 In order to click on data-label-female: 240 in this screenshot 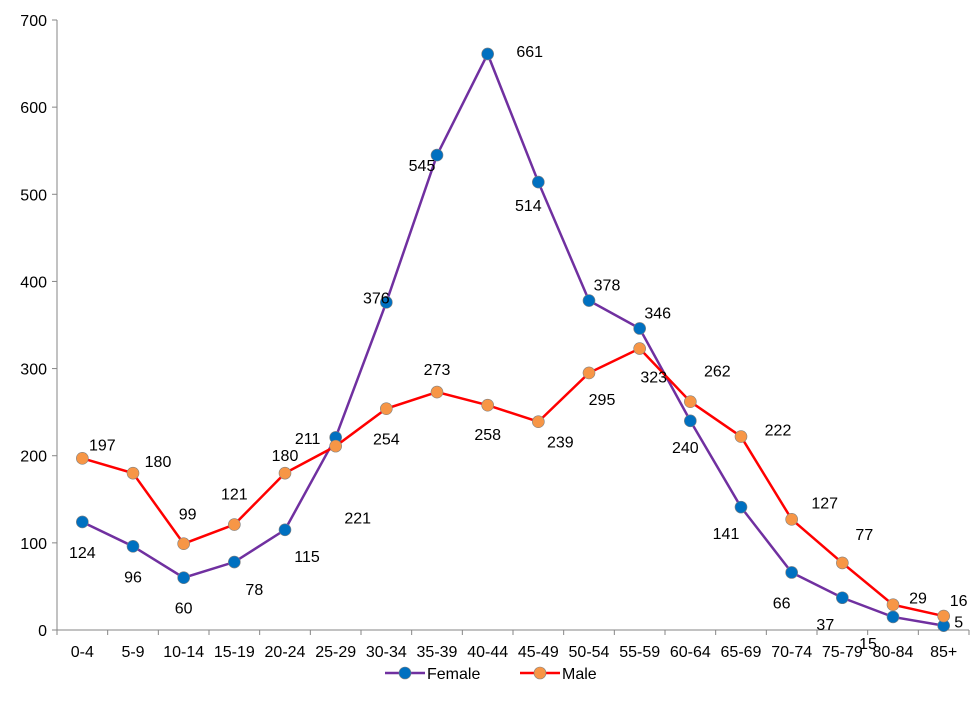, I will do `click(685, 448)`.